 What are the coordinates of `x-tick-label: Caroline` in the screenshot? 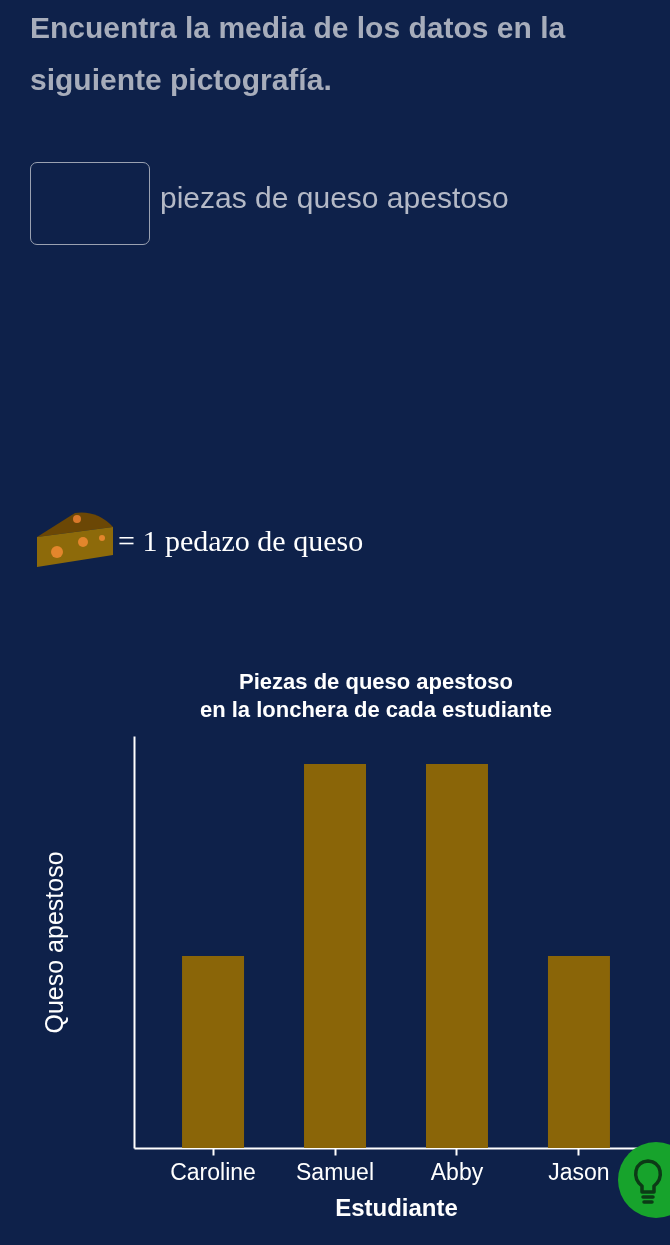 It's located at (213, 1171).